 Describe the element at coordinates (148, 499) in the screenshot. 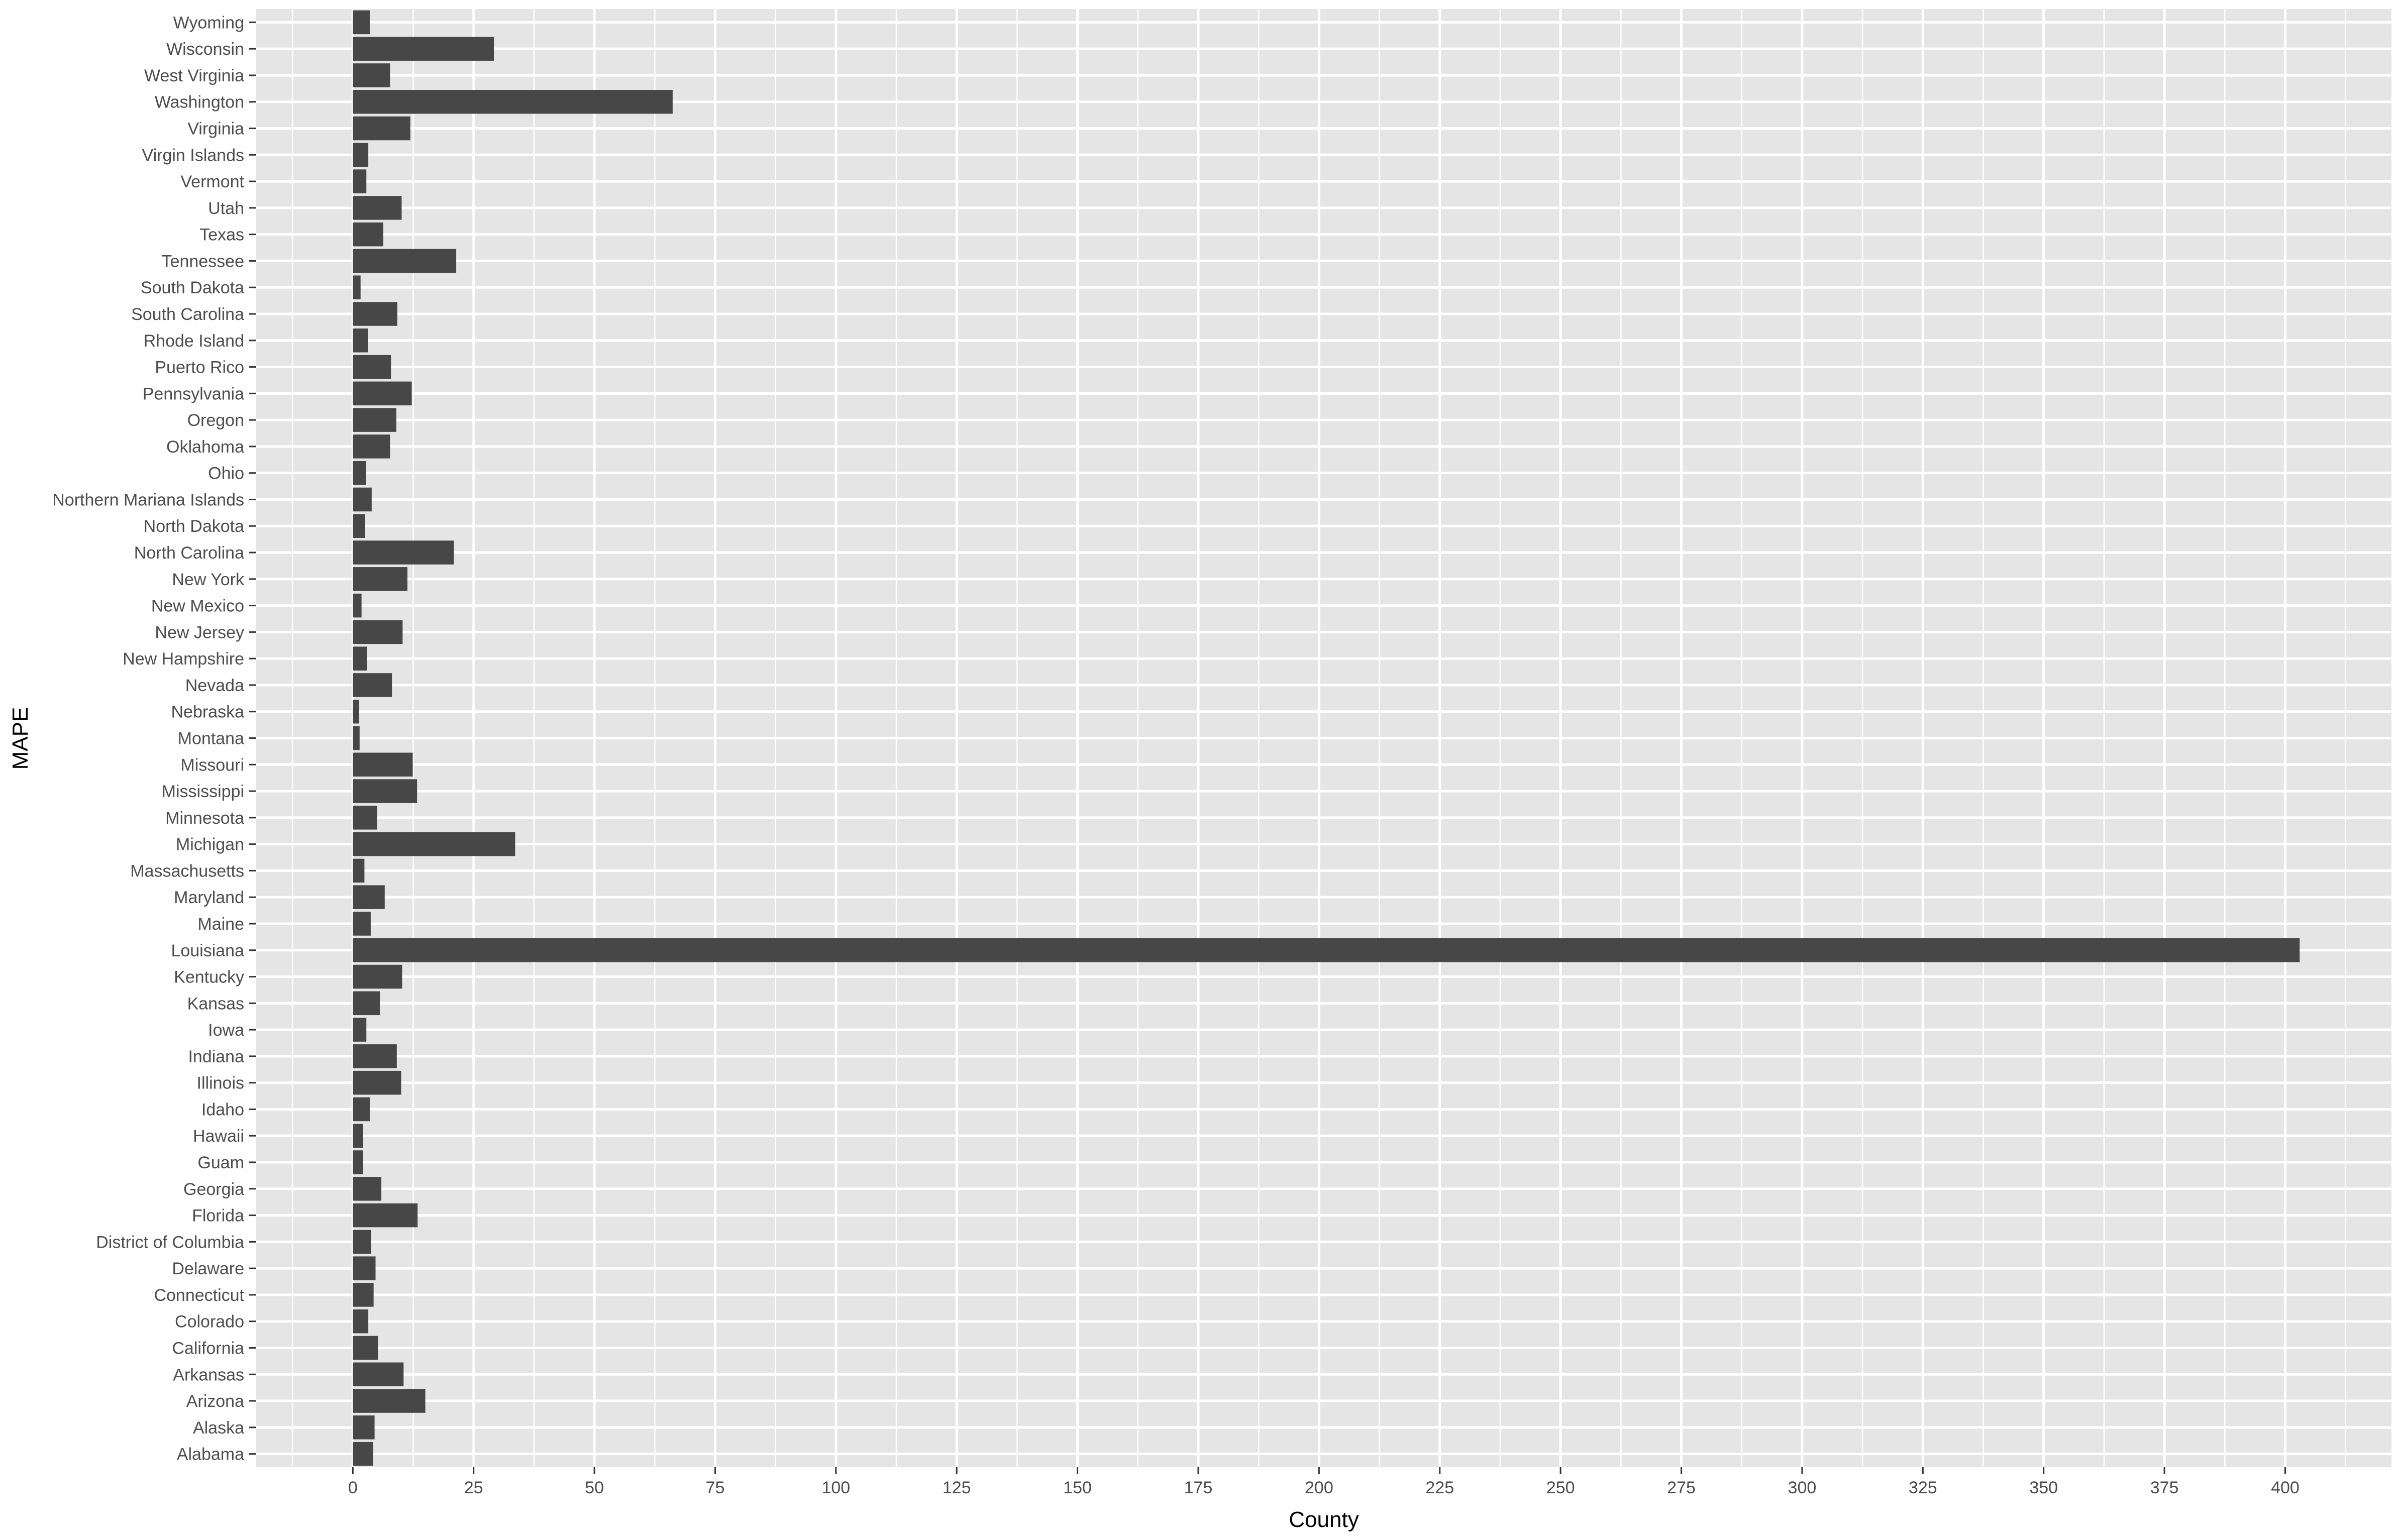

I see `y-tick-label: Northern Mariana Islands` at that location.